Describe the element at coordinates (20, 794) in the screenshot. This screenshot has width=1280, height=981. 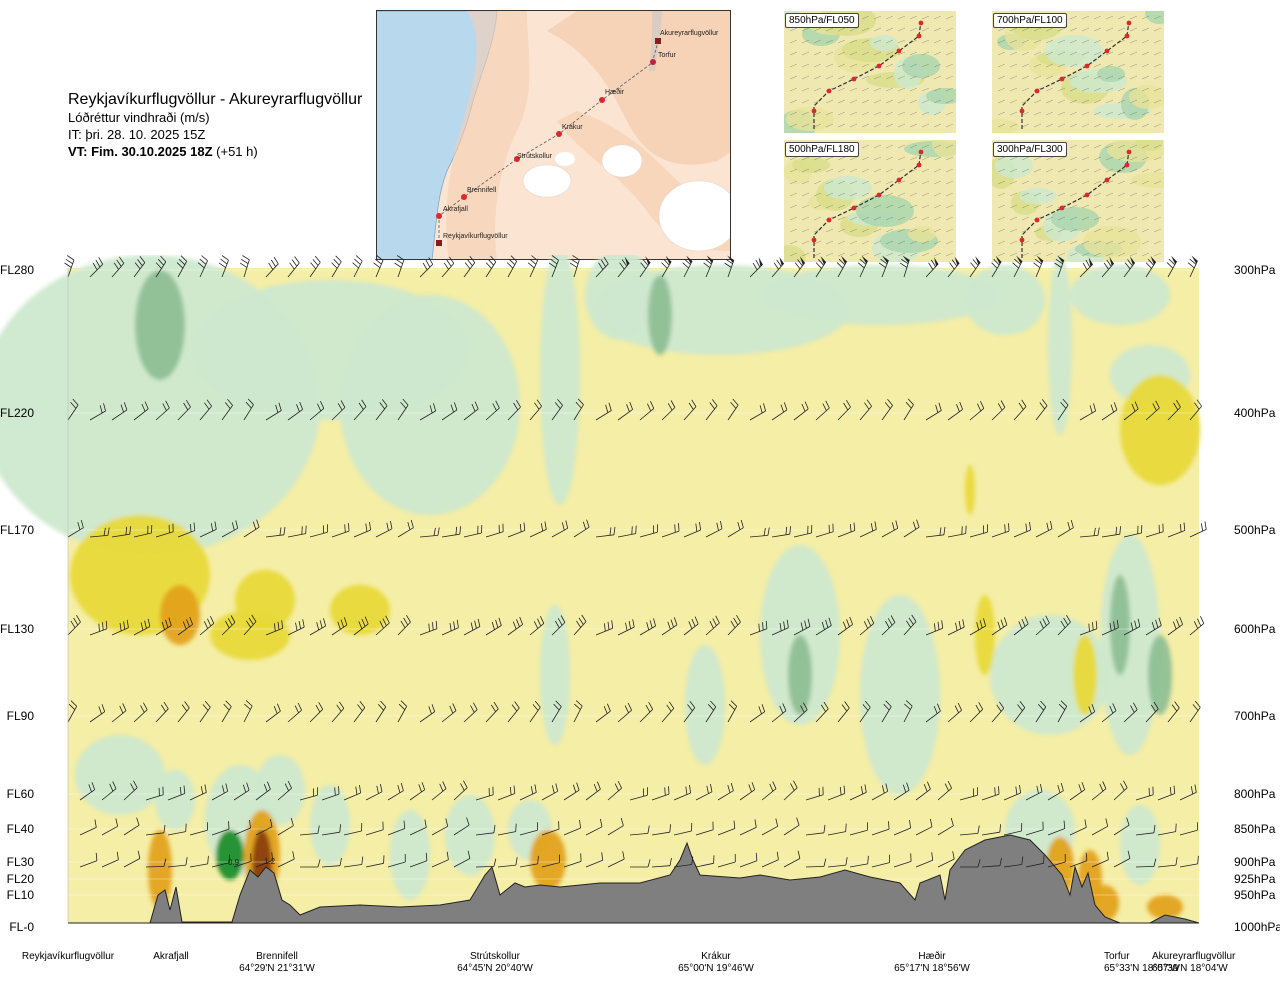
I see `fl-label: FL60` at that location.